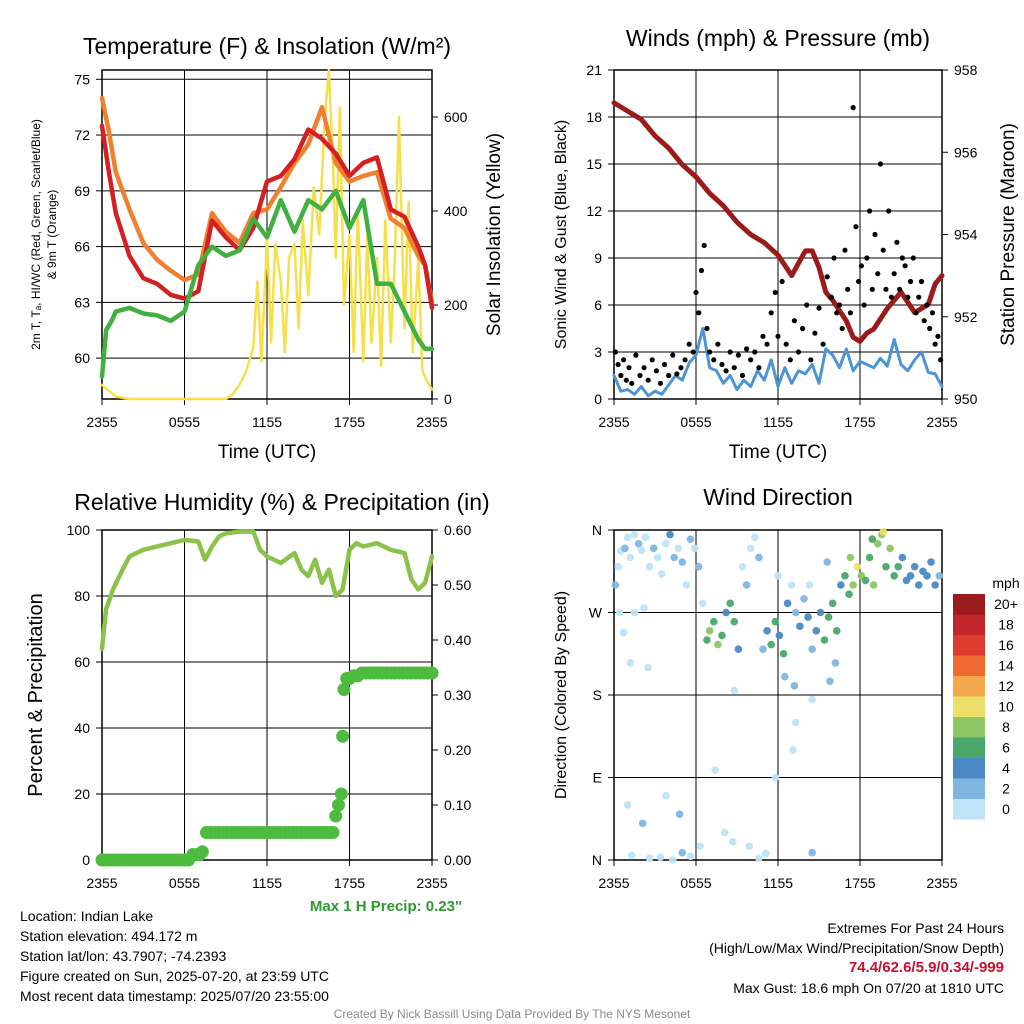  I want to click on extremes-values: 74.4/62.6/5.9/0.34/-999, so click(926, 967).